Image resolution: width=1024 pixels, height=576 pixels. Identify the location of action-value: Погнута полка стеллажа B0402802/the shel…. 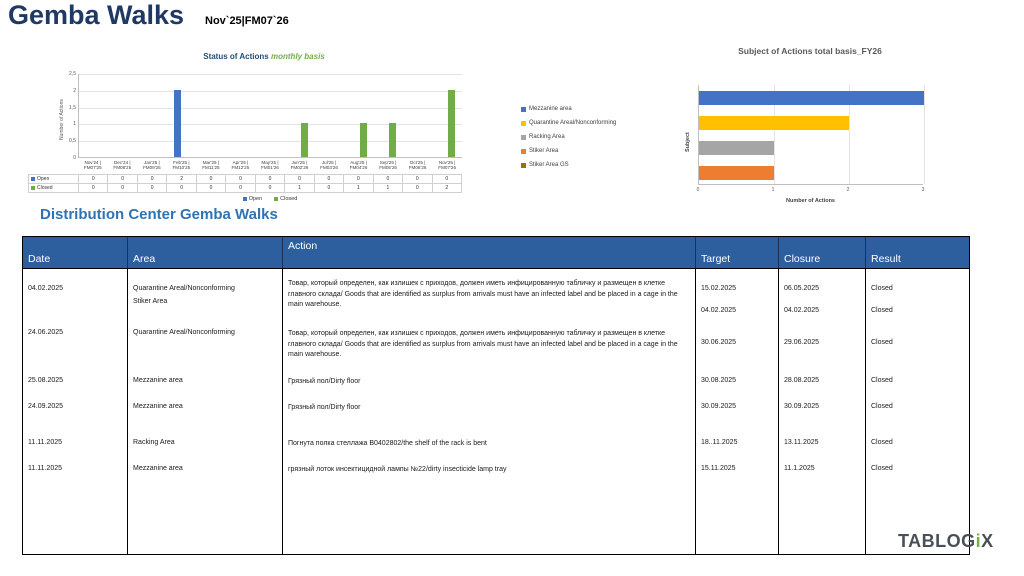
(387, 443).